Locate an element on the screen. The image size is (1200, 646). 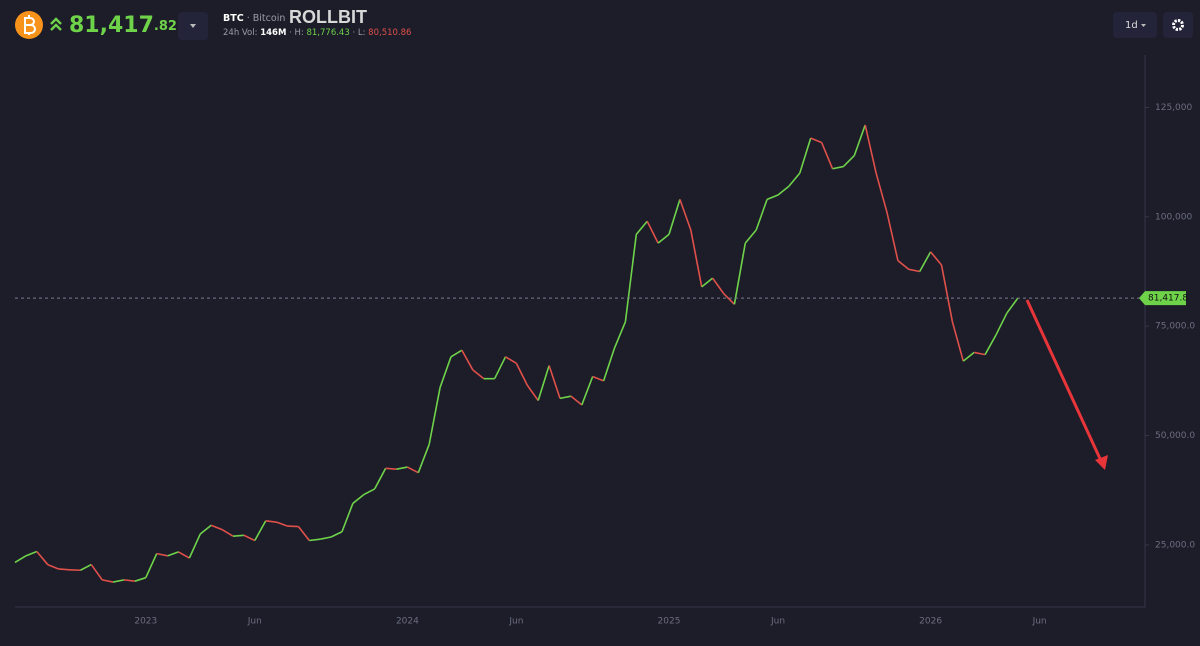
price-decimals: .82 is located at coordinates (165, 26).